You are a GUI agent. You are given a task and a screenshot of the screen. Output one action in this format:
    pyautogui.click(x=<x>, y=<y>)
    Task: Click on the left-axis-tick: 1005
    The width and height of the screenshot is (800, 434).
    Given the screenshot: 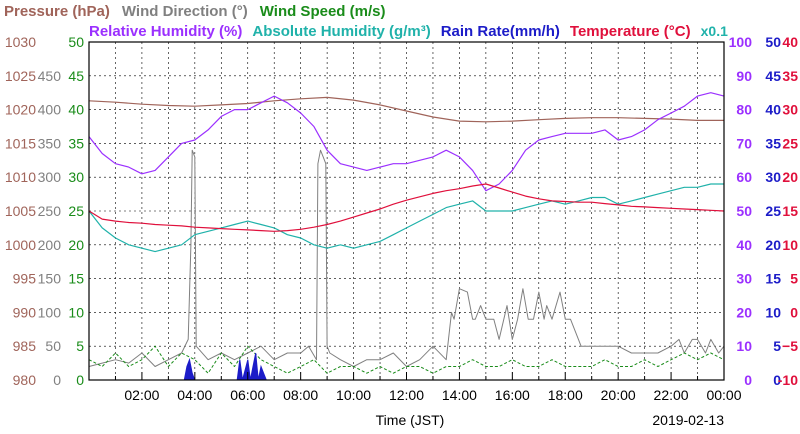 What is the action you would take?
    pyautogui.click(x=20, y=211)
    